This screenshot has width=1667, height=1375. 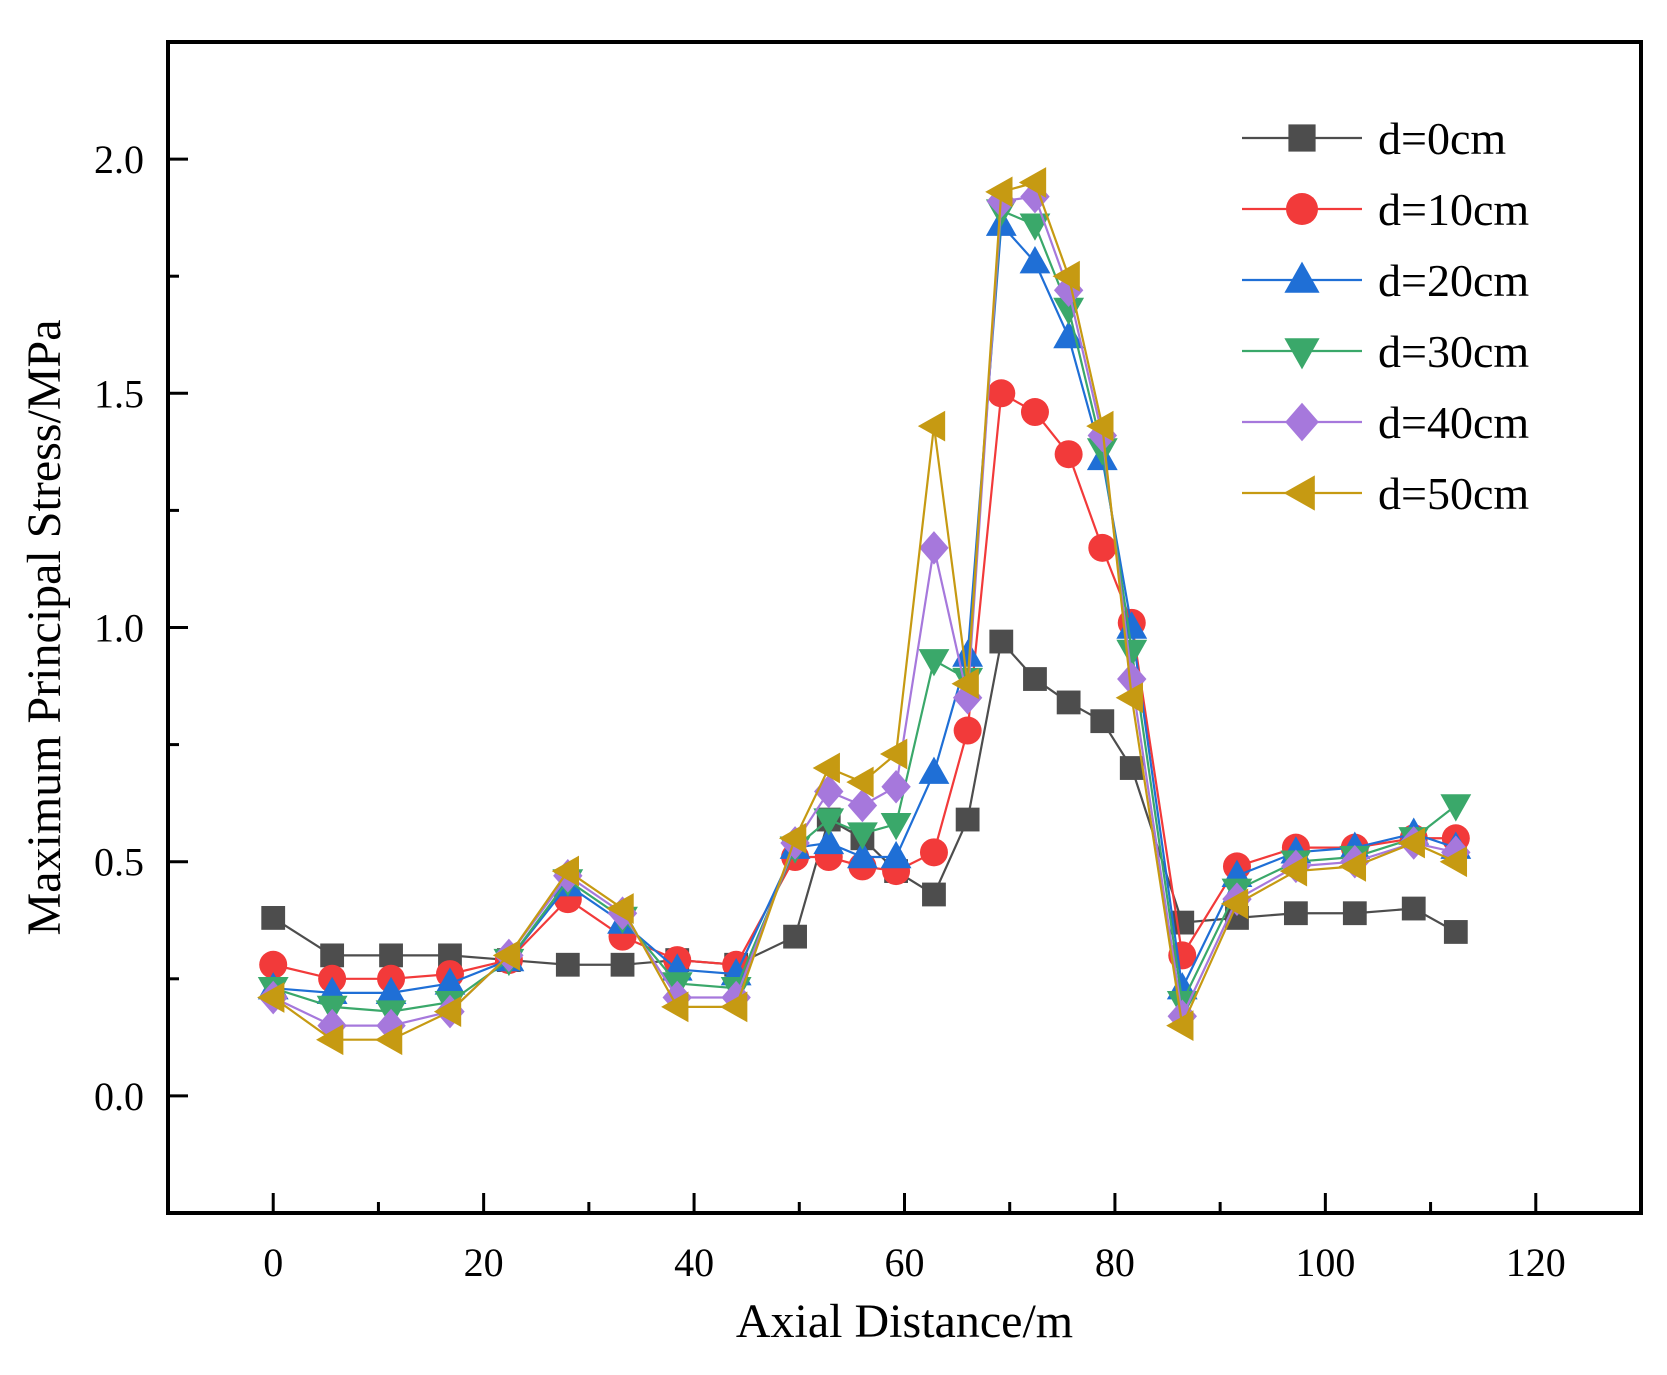 What do you see at coordinates (44, 628) in the screenshot?
I see `y-axis-title: Maximum Principal Stress/MPa` at bounding box center [44, 628].